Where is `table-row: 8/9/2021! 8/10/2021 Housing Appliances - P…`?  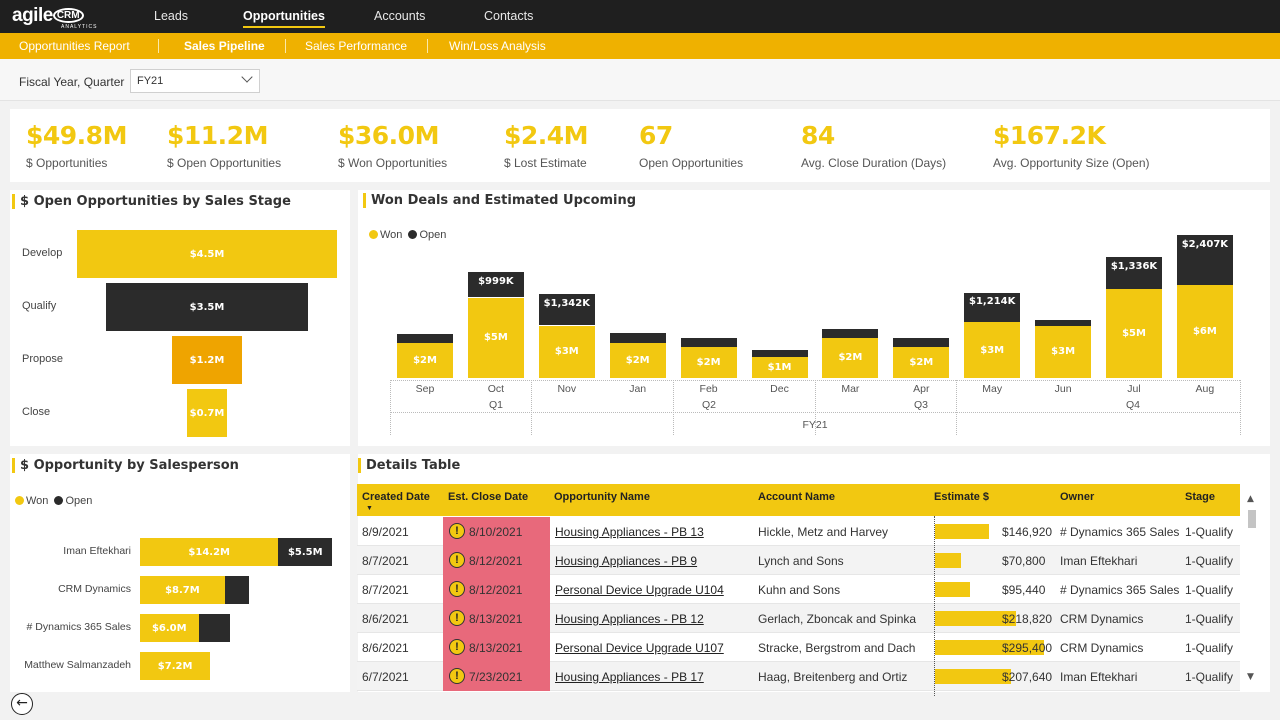
table-row: 8/9/2021! 8/10/2021 Housing Appliances - P… is located at coordinates (798, 531).